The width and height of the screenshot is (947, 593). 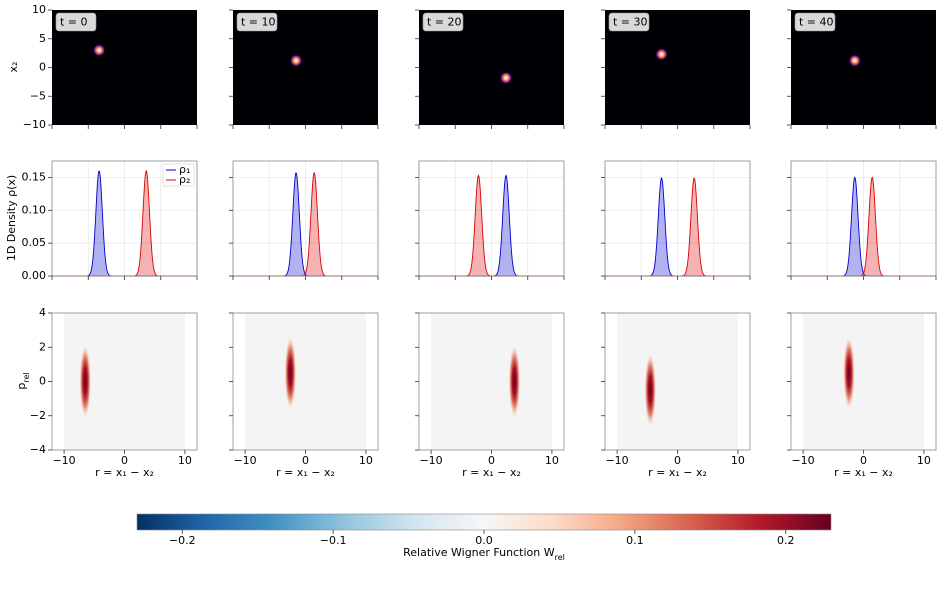 What do you see at coordinates (560, 557) in the screenshot?
I see `colorbar-label-sub: rel` at bounding box center [560, 557].